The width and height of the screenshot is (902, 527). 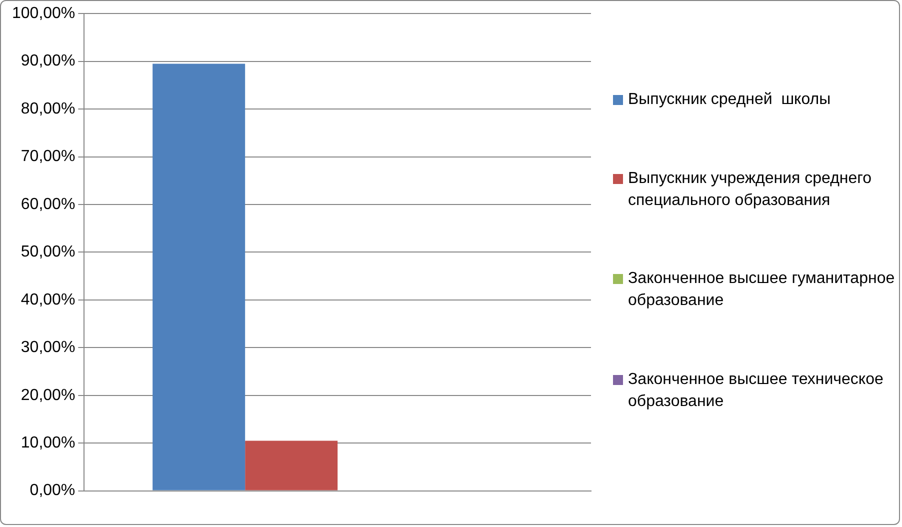 What do you see at coordinates (44, 13) in the screenshot?
I see `y-tick-label: 100,00%` at bounding box center [44, 13].